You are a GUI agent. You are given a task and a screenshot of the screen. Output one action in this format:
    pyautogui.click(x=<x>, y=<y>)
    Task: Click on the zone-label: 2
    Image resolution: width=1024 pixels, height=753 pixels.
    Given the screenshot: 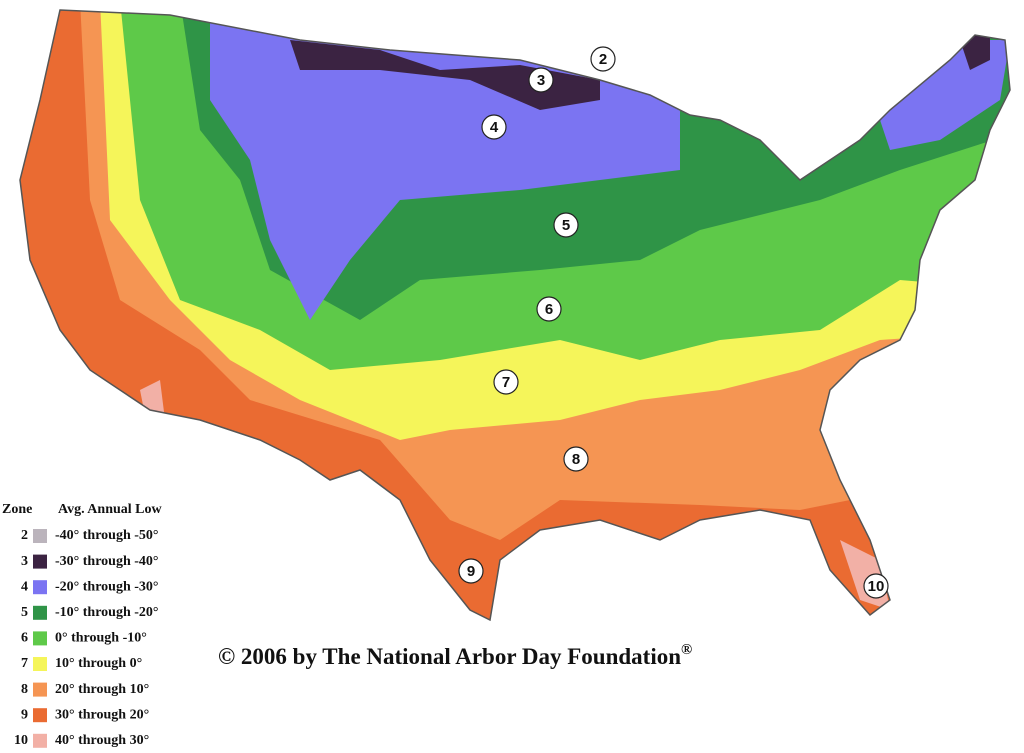 What is the action you would take?
    pyautogui.click(x=603, y=59)
    